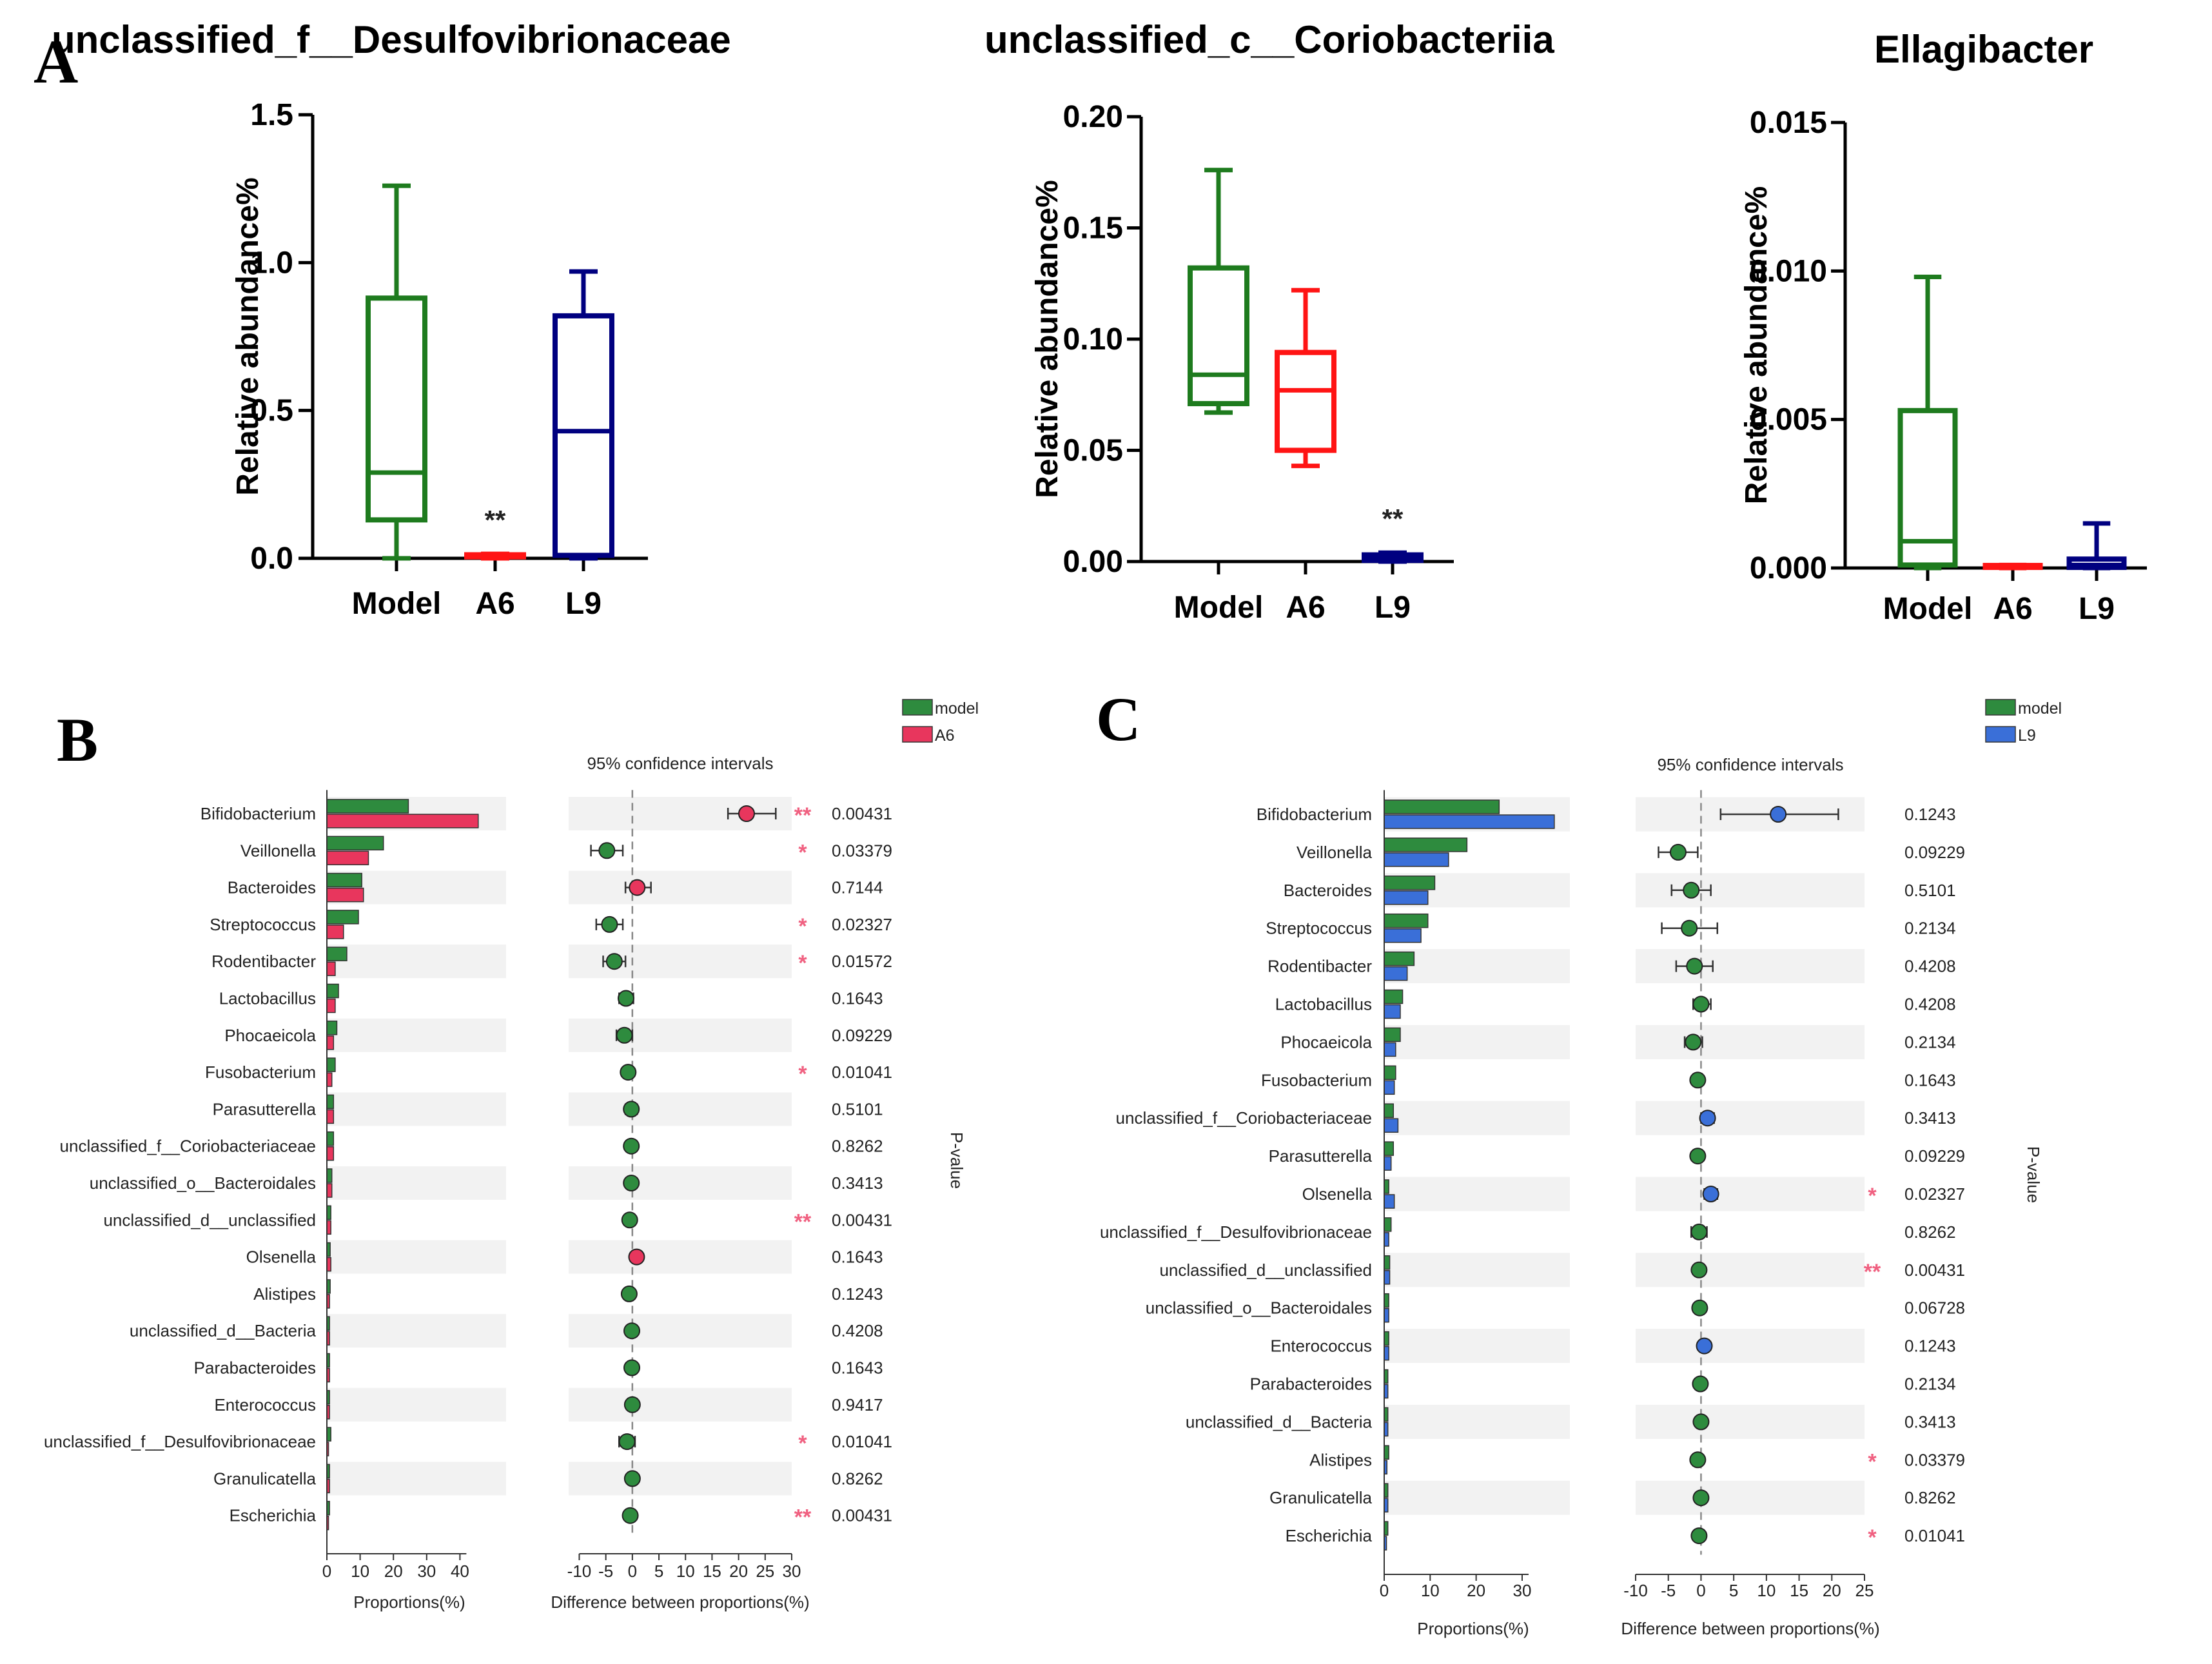 The height and width of the screenshot is (1664, 2212). What do you see at coordinates (857, 999) in the screenshot?
I see `p-value: 0.1643` at bounding box center [857, 999].